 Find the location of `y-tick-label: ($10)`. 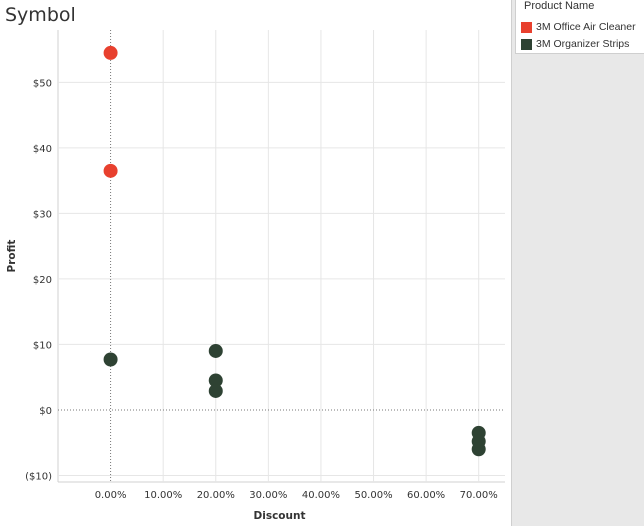

y-tick-label: ($10) is located at coordinates (38, 476).